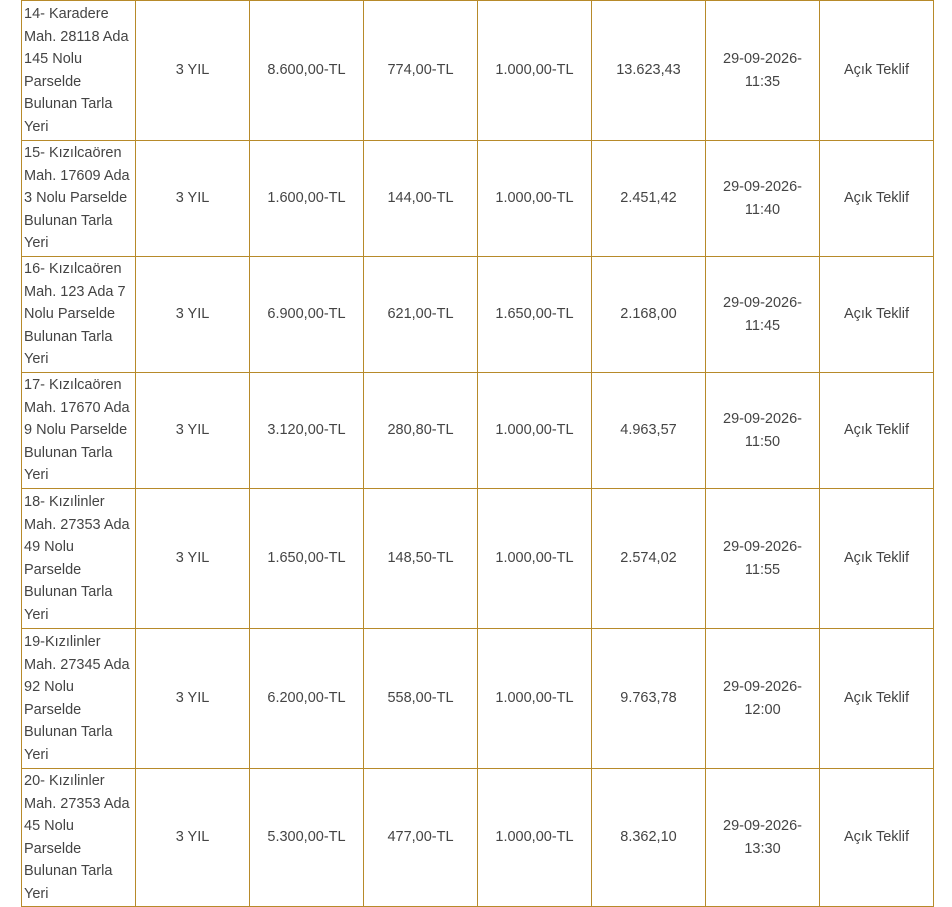  Describe the element at coordinates (762, 70) in the screenshot. I see `tender-datetime-cell: 29-09-2026- 11:35` at that location.